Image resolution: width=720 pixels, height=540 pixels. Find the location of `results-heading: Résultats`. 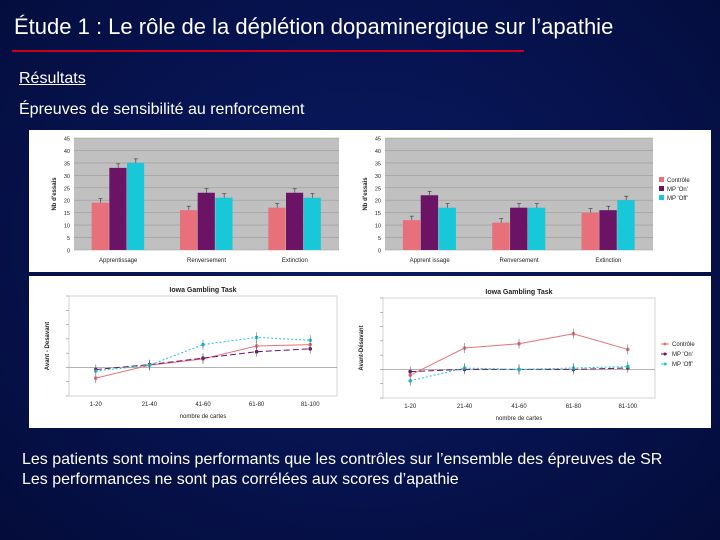

results-heading: Résultats is located at coordinates (52, 78).